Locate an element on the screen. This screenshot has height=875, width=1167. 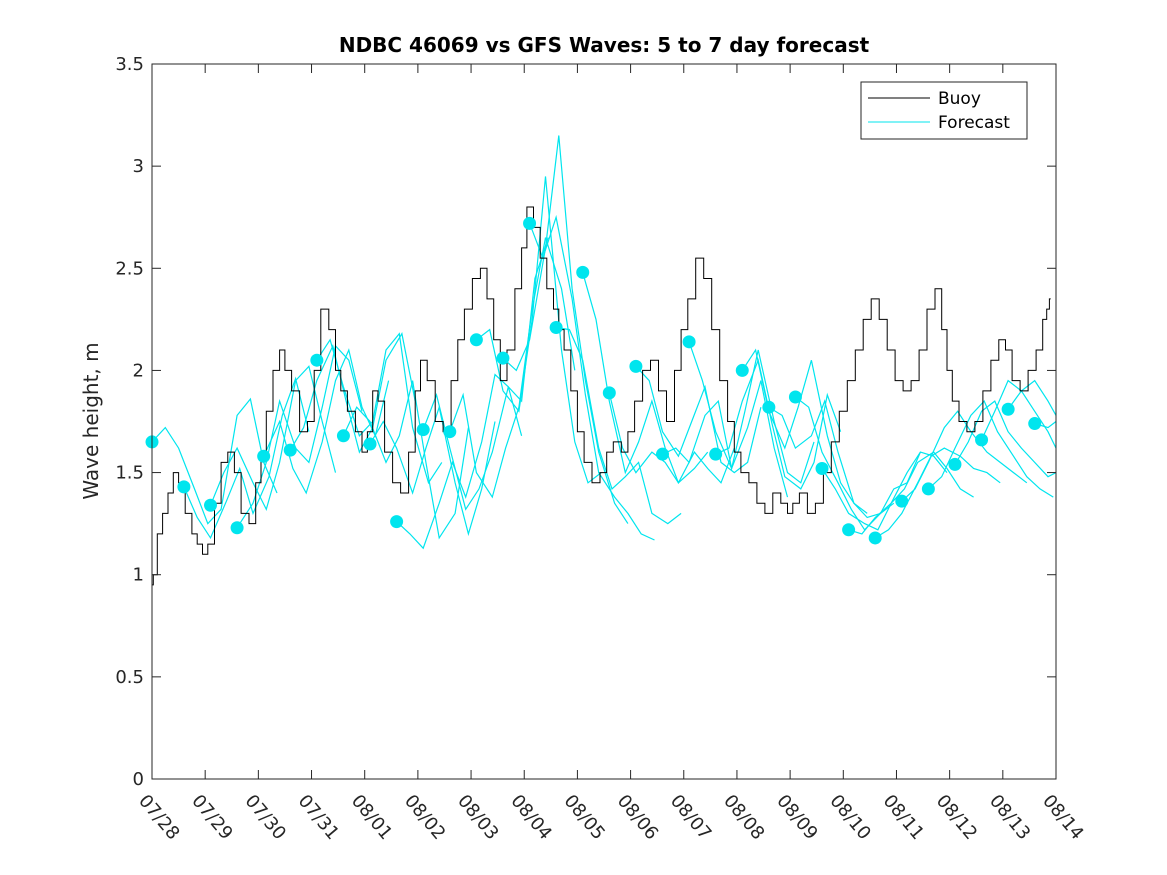
x-tick-label: 07/28 is located at coordinates (158, 817).